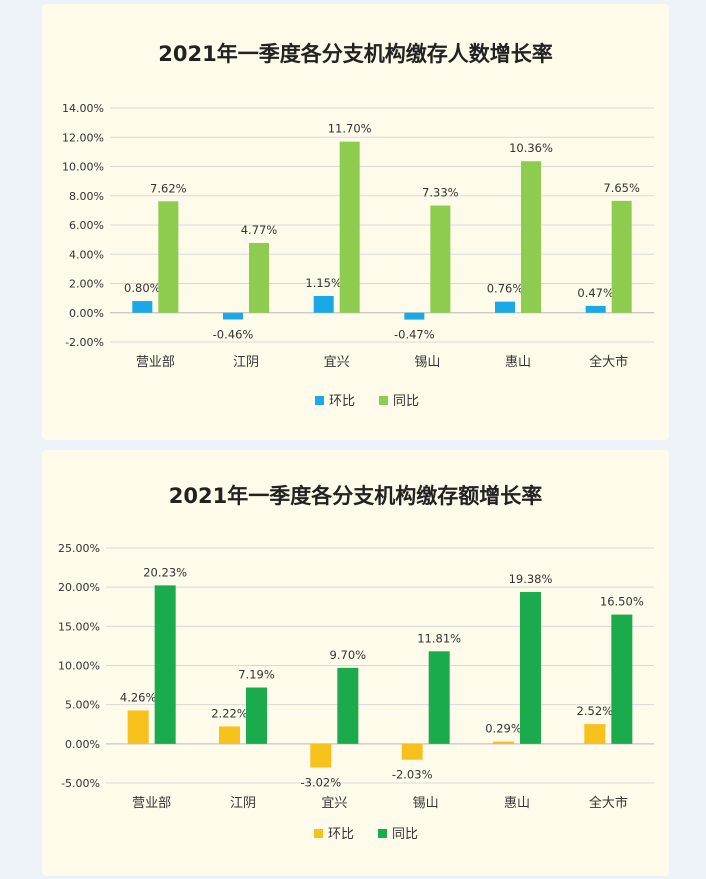  I want to click on data-label: -3.02%, so click(320, 782).